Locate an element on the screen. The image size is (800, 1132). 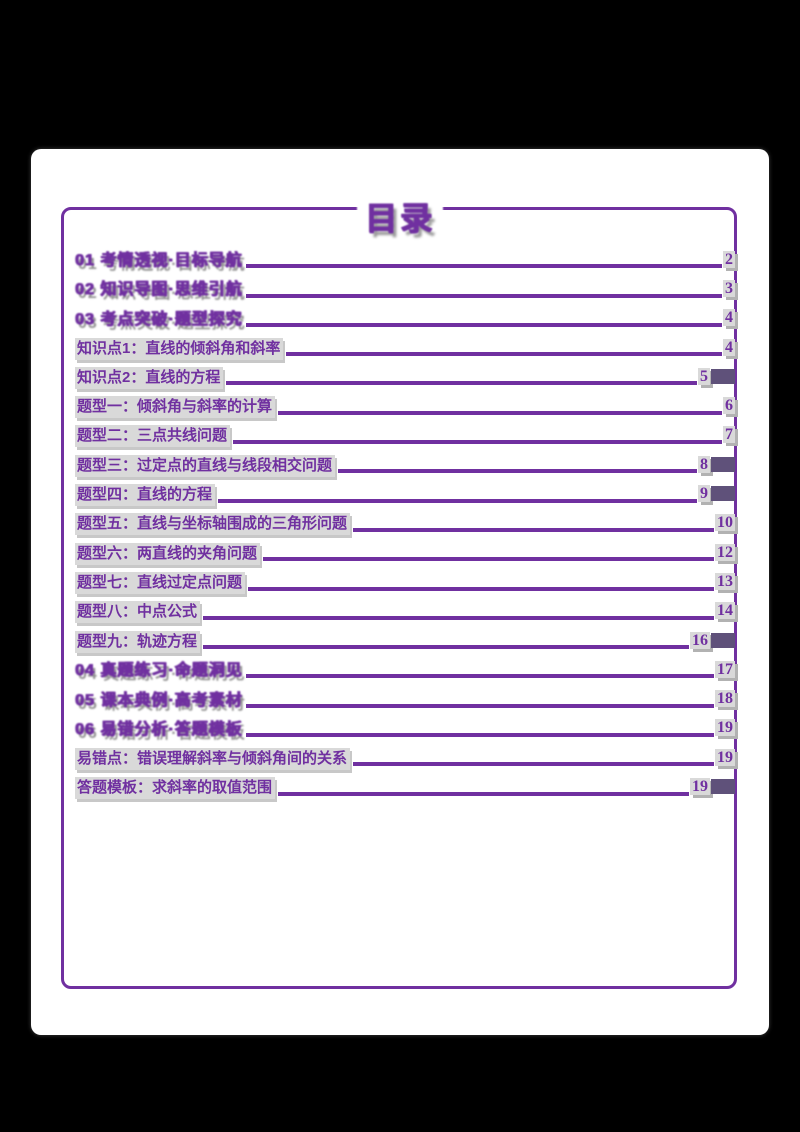
toc-entry: 答题模板：求斜率的取值范围 19 is located at coordinates (405, 787).